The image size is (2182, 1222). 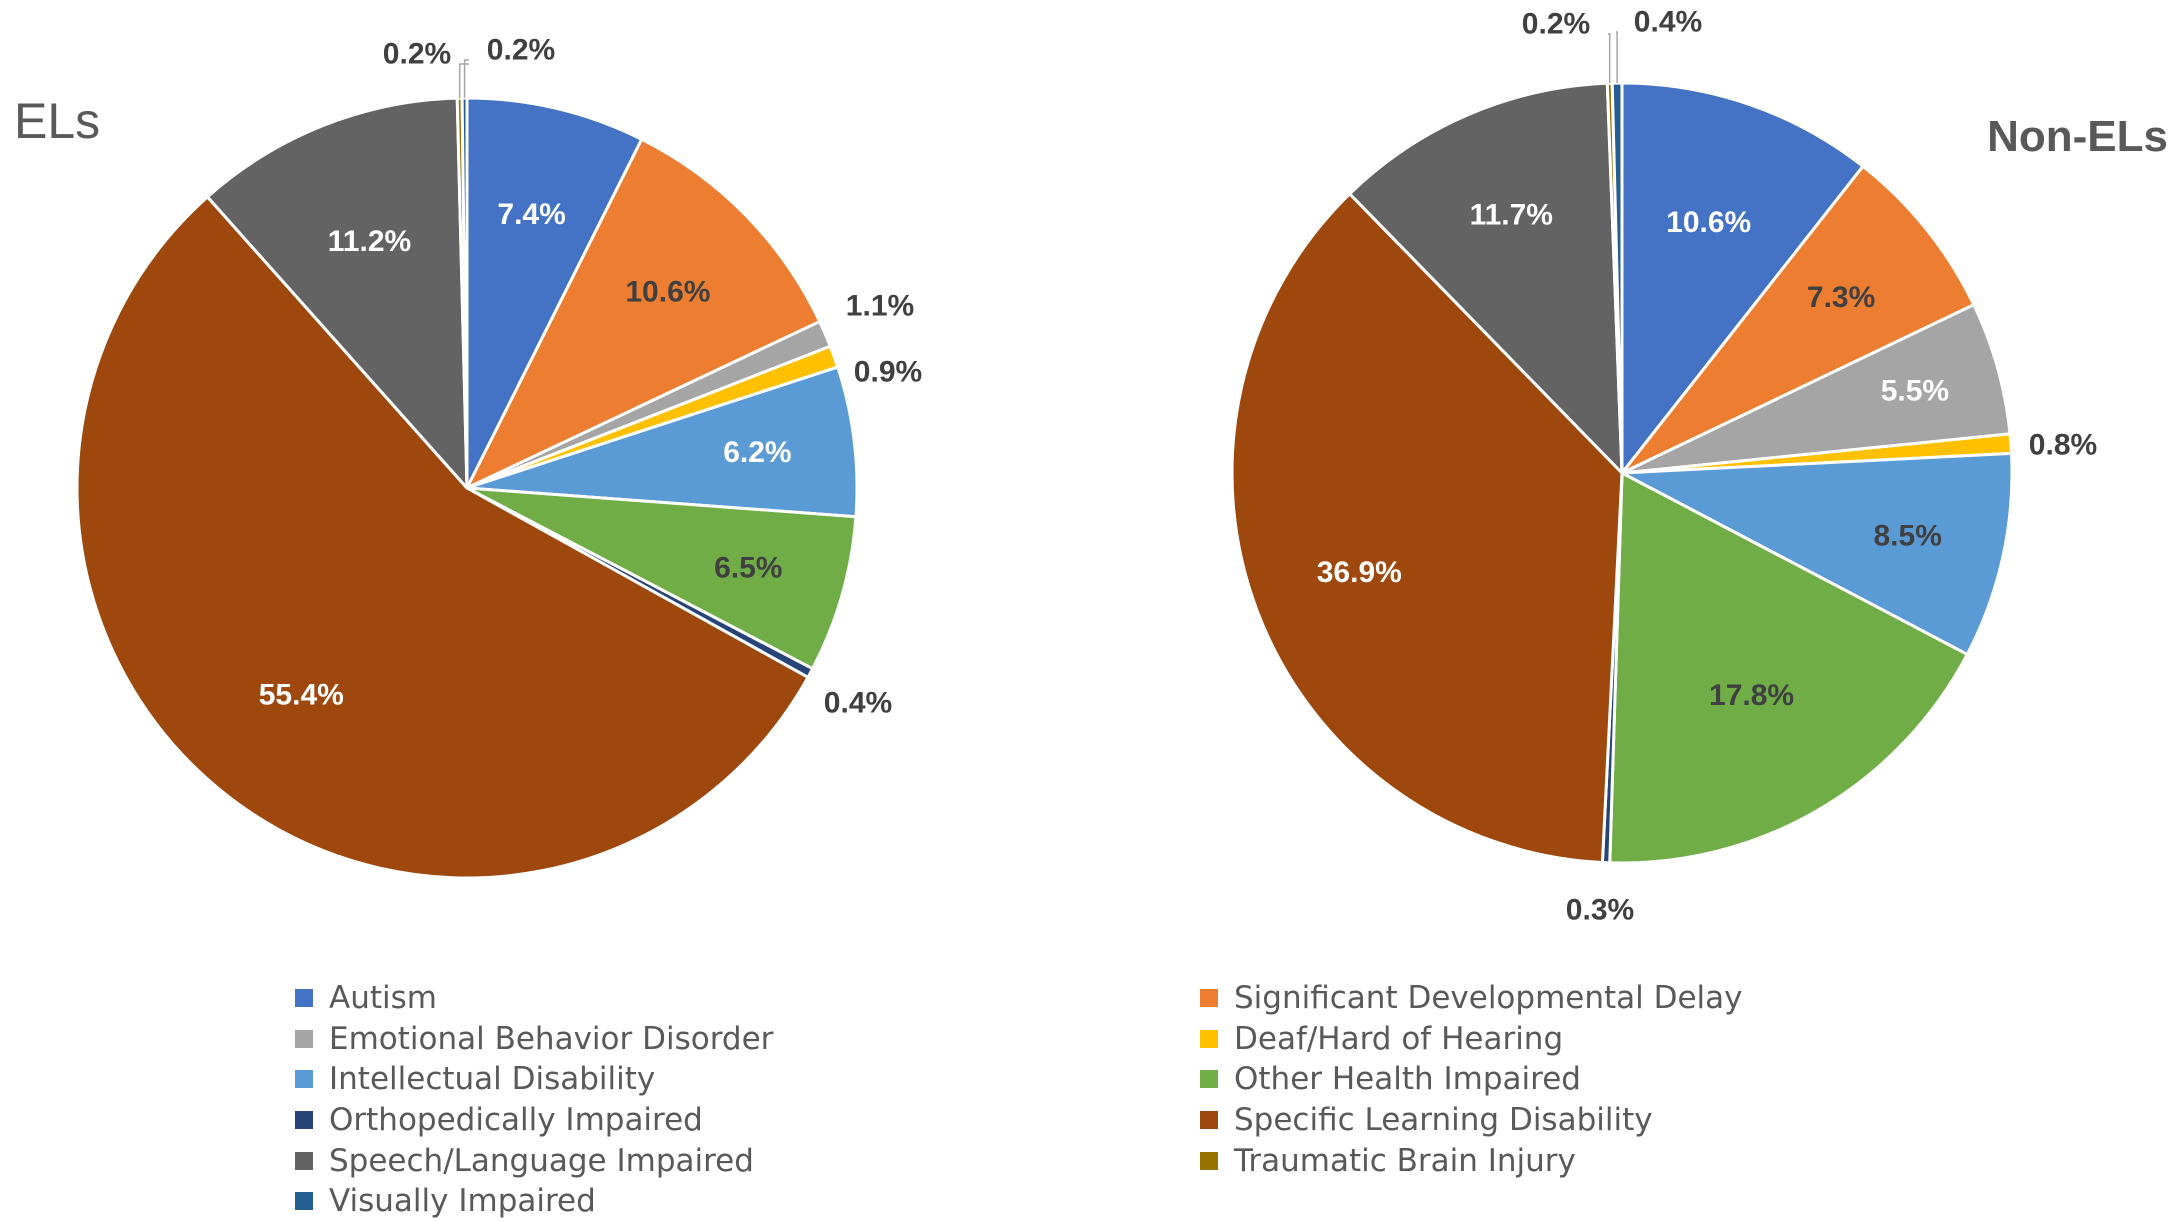 What do you see at coordinates (1600, 910) in the screenshot?
I see `data-label: 0.3%` at bounding box center [1600, 910].